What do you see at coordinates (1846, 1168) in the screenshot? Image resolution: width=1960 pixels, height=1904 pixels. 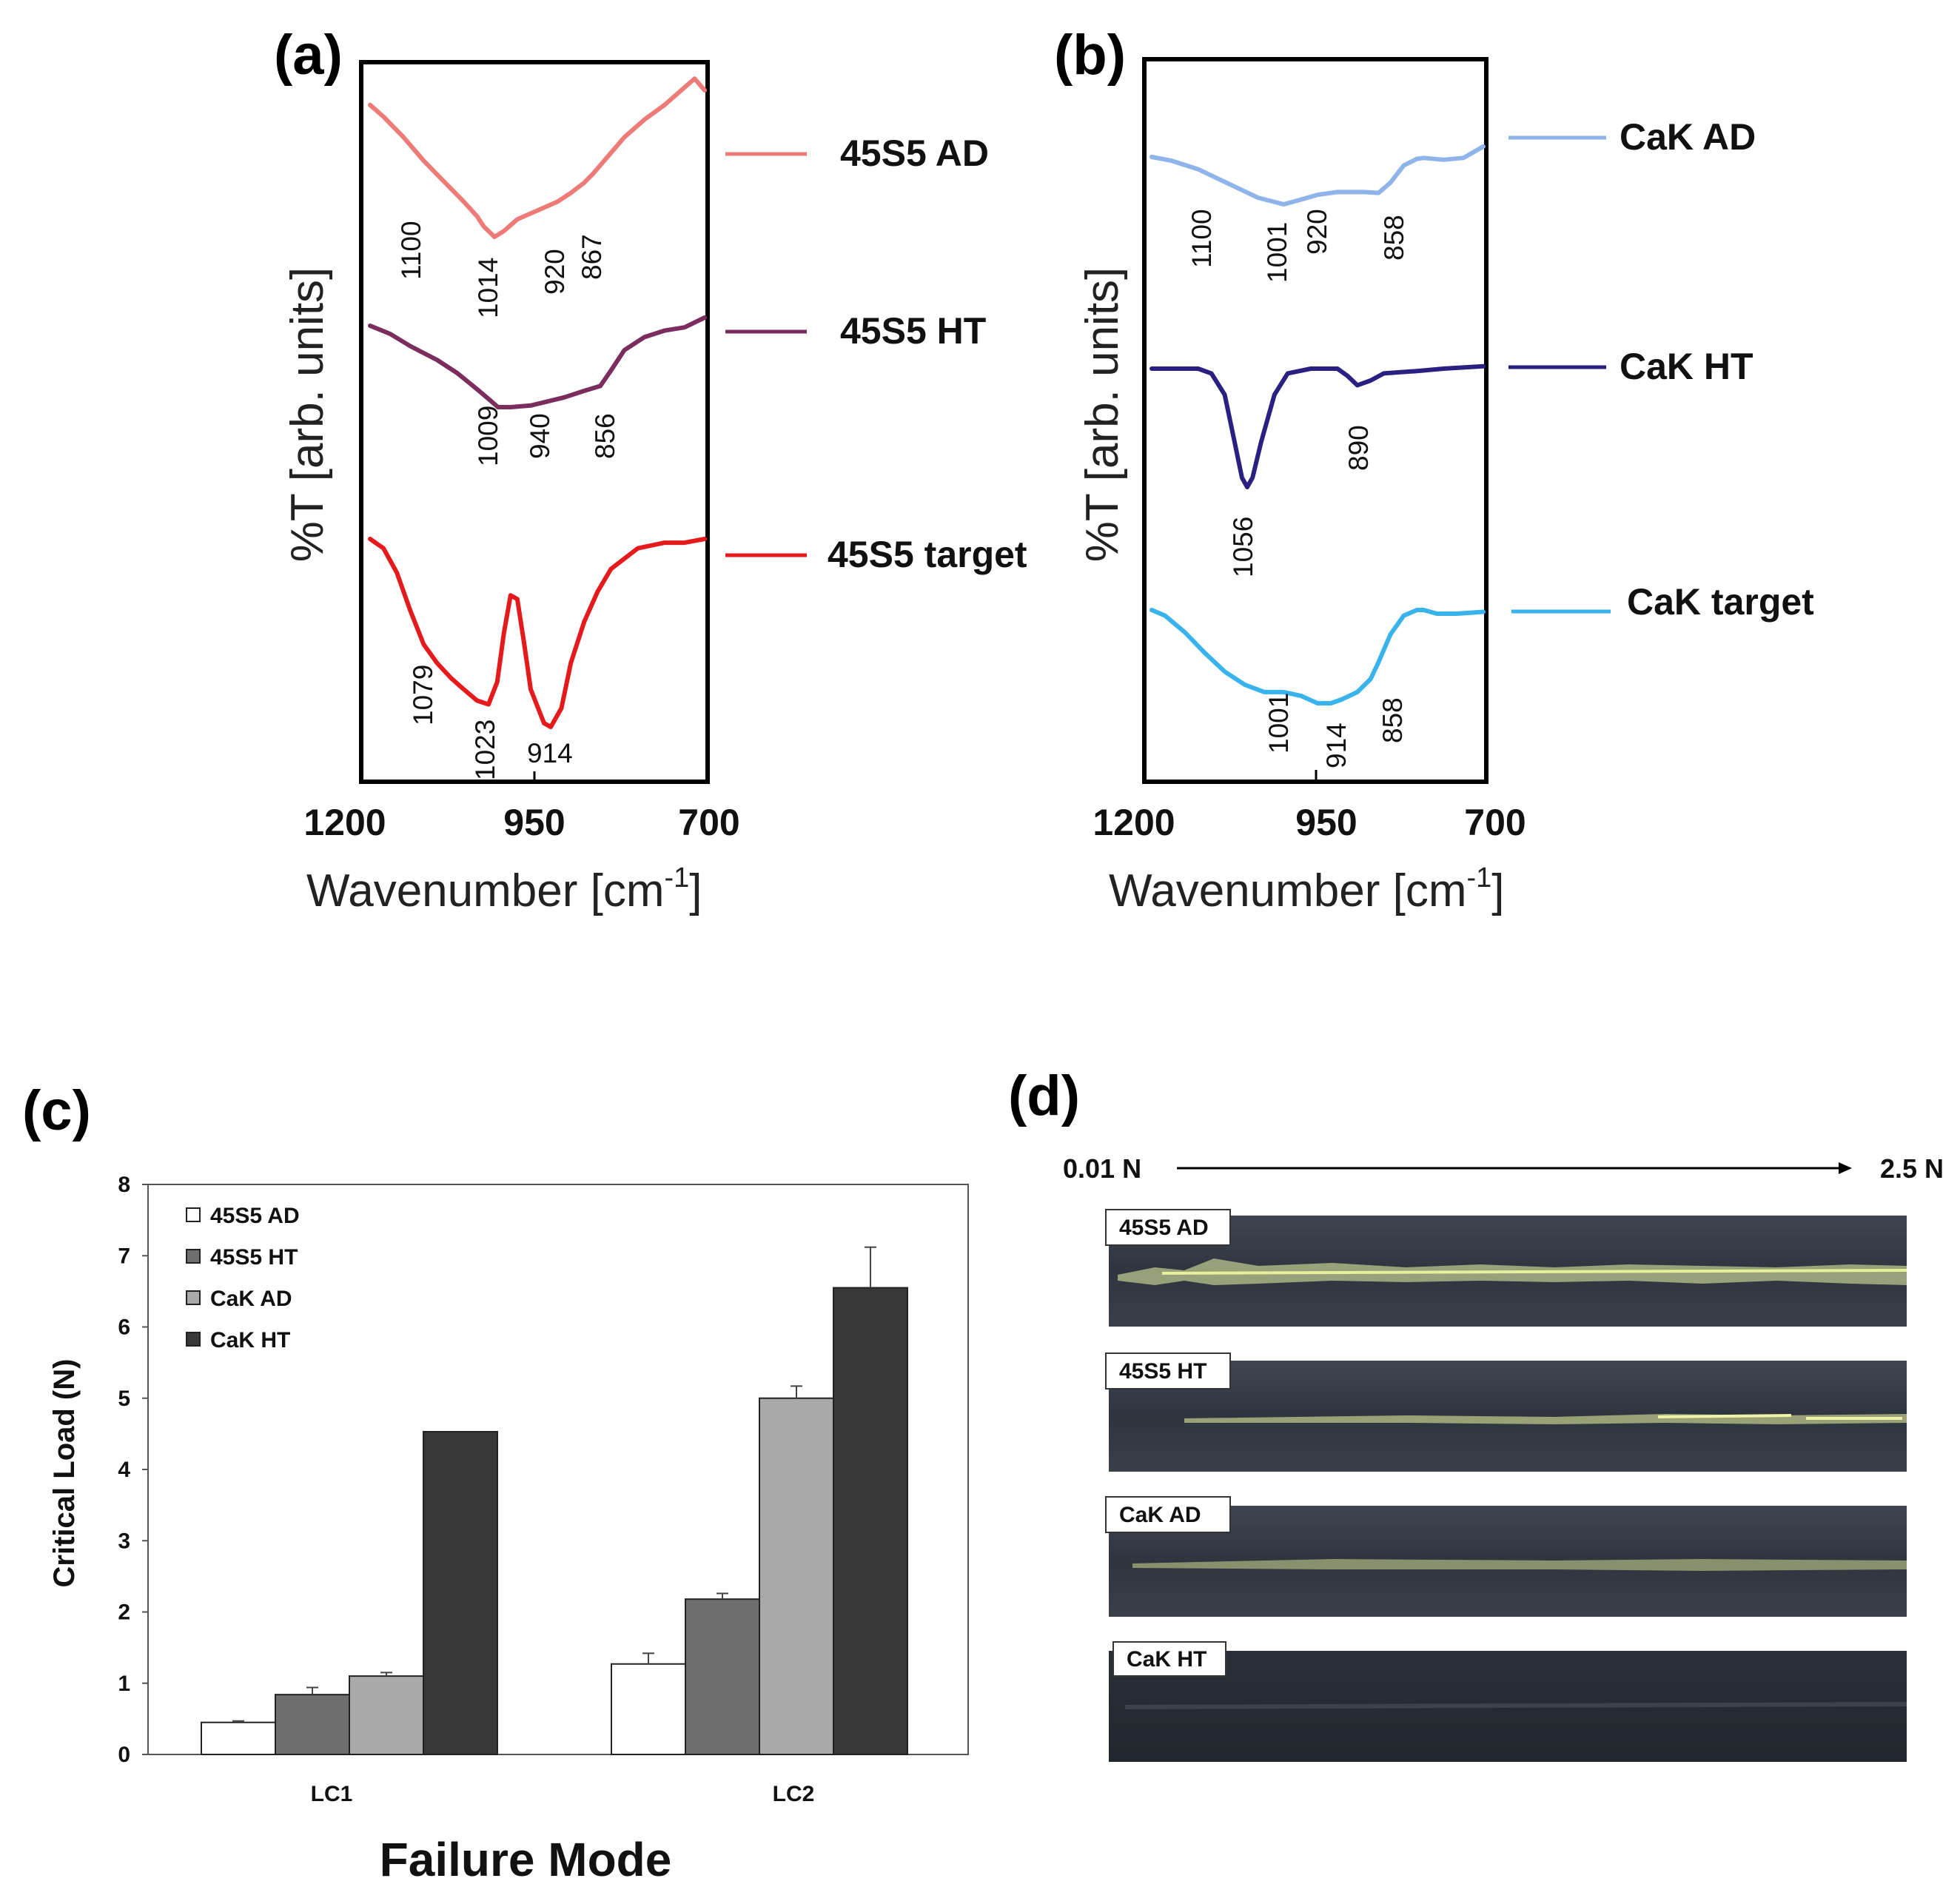 I see `load-arrow-head` at bounding box center [1846, 1168].